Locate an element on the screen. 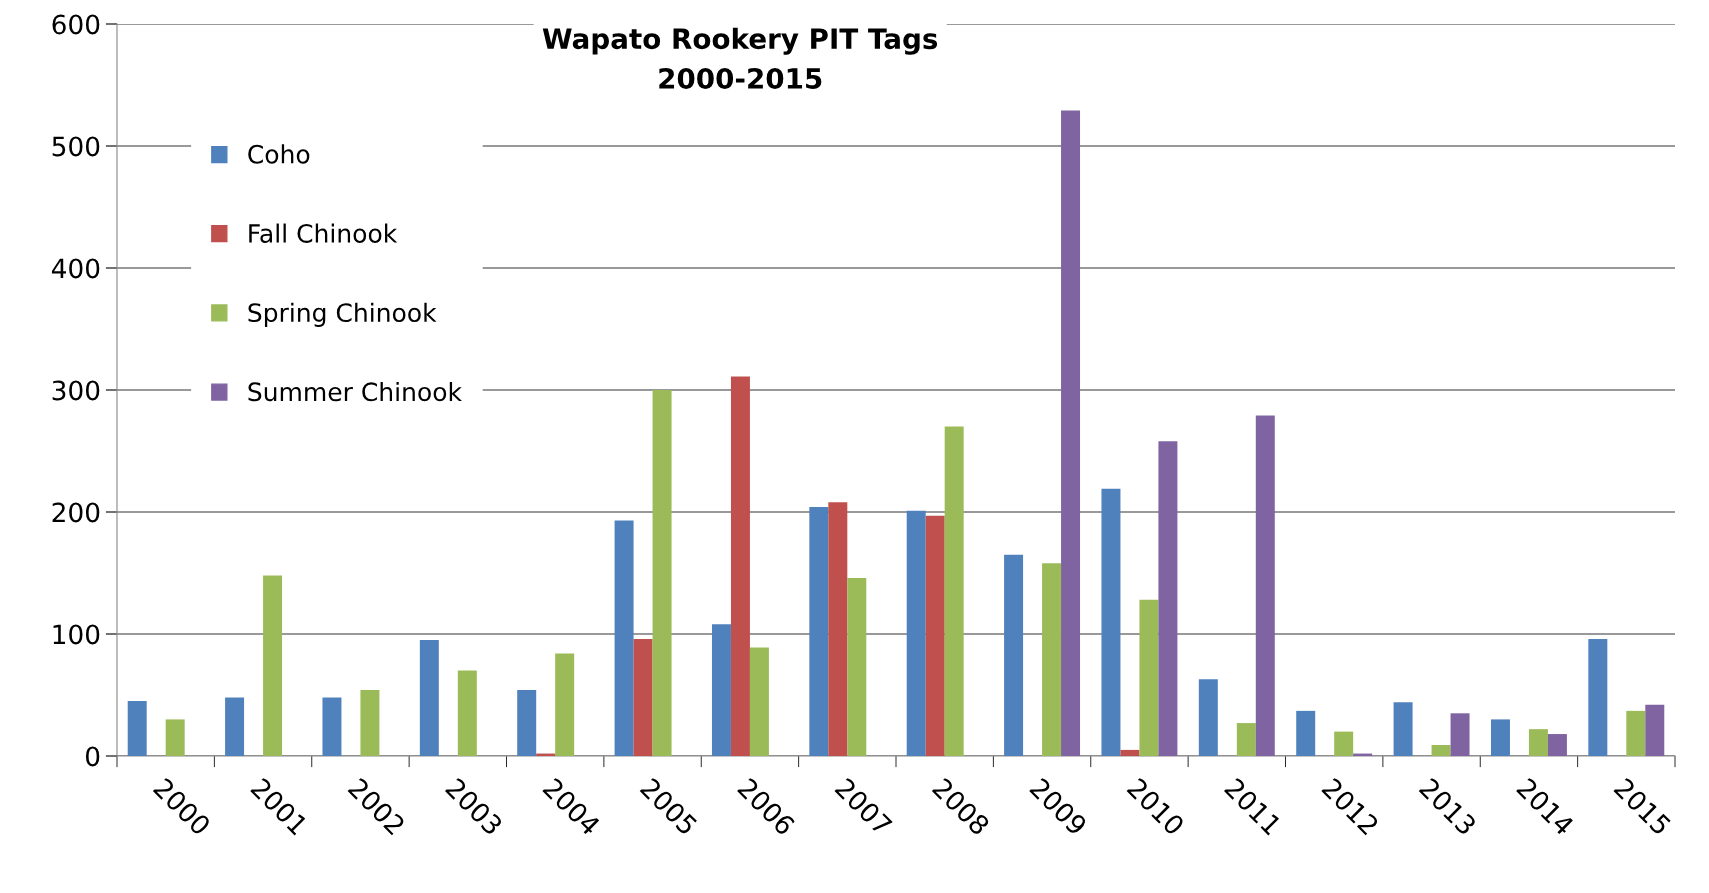 This screenshot has height=893, width=1709. y-tick-label: 400 is located at coordinates (75, 268).